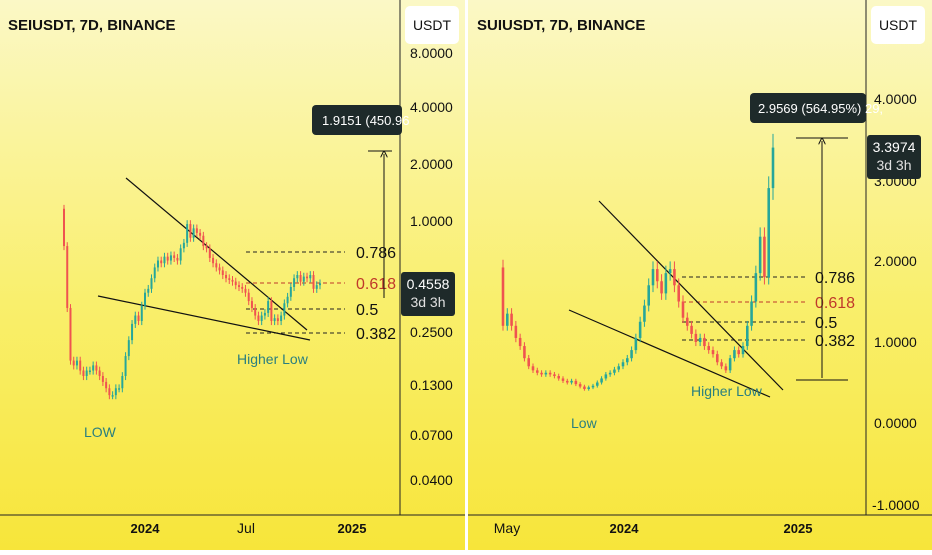  Describe the element at coordinates (507, 528) in the screenshot. I see `sui-x-tick: May` at that location.